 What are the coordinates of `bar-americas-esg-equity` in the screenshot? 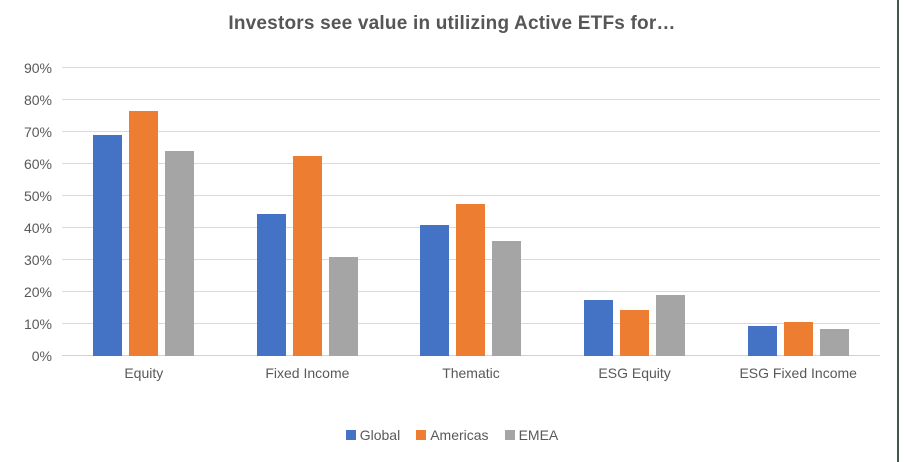 It's located at (635, 332).